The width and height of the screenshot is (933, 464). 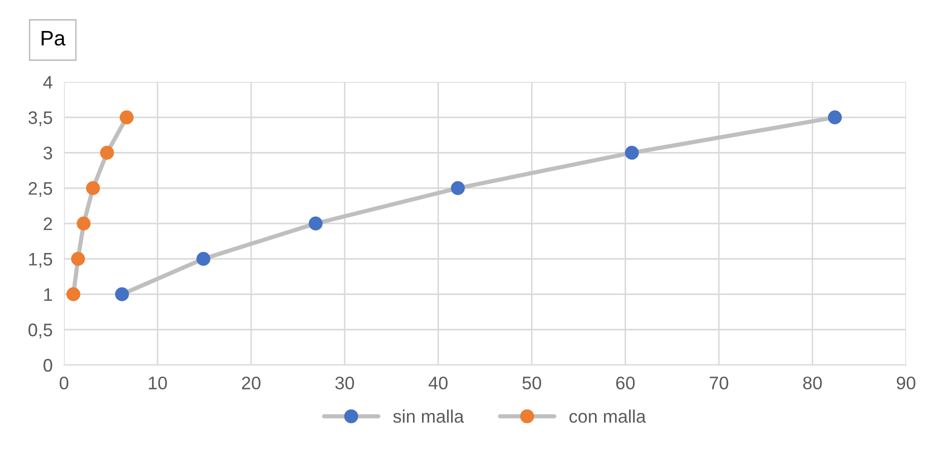 What do you see at coordinates (438, 383) in the screenshot?
I see `x-tick-label: 40` at bounding box center [438, 383].